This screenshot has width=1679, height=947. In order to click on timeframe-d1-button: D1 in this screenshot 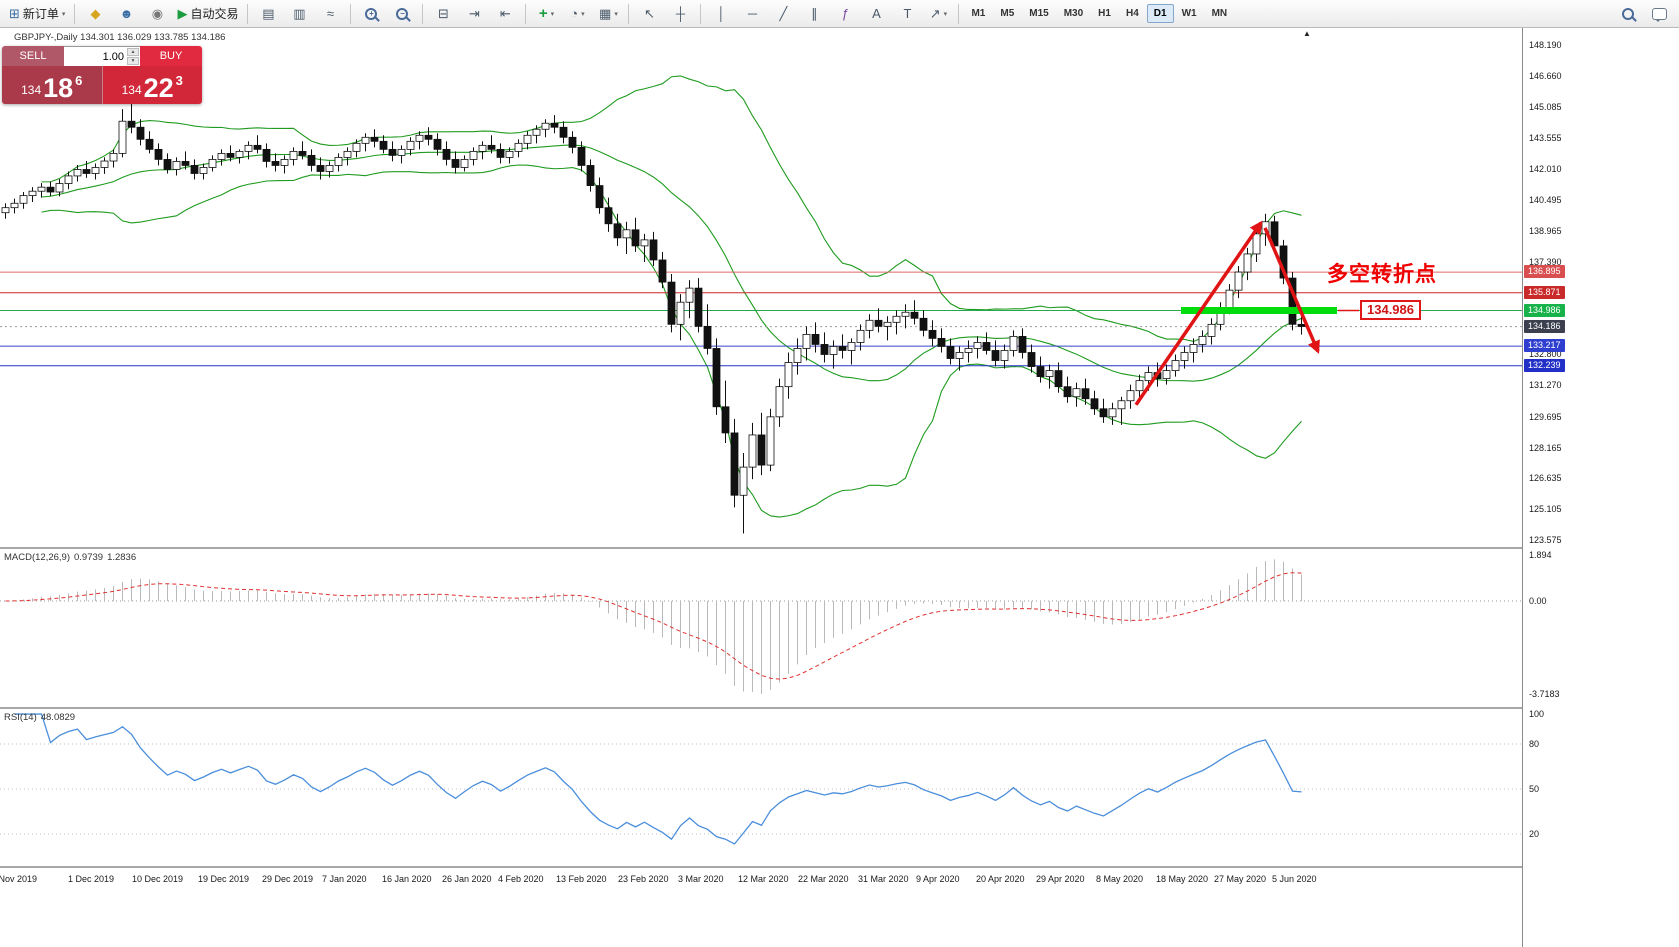, I will do `click(1160, 13)`.